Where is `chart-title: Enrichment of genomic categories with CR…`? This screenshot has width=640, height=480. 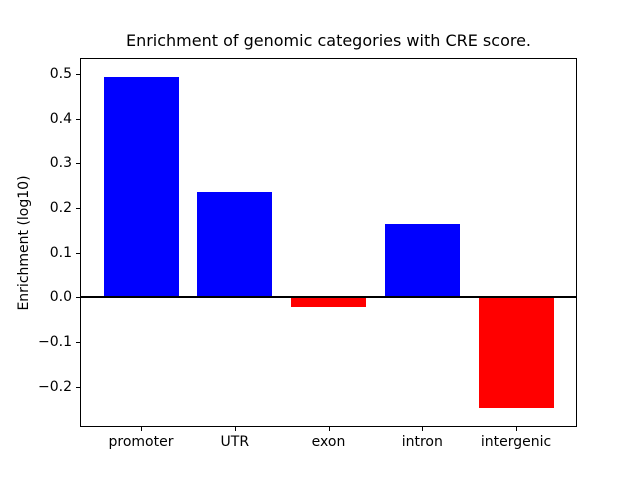
chart-title: Enrichment of genomic categories with CR… is located at coordinates (328, 40).